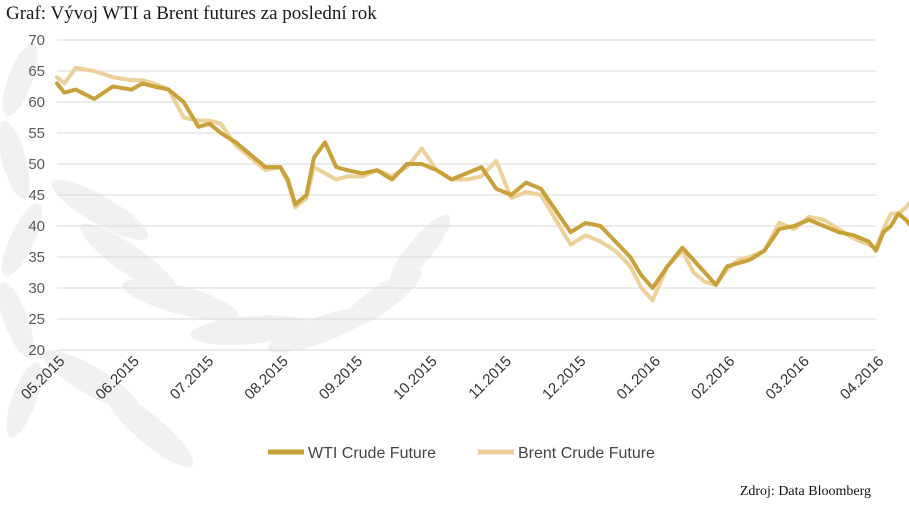 The width and height of the screenshot is (909, 510). I want to click on x-tick-label: 04.2016, so click(862, 378).